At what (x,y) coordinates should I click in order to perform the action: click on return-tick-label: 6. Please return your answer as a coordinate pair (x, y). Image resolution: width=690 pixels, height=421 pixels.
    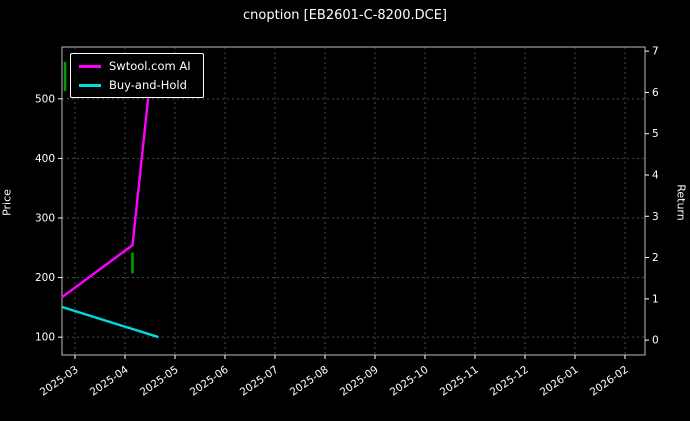
    Looking at the image, I should click on (655, 93).